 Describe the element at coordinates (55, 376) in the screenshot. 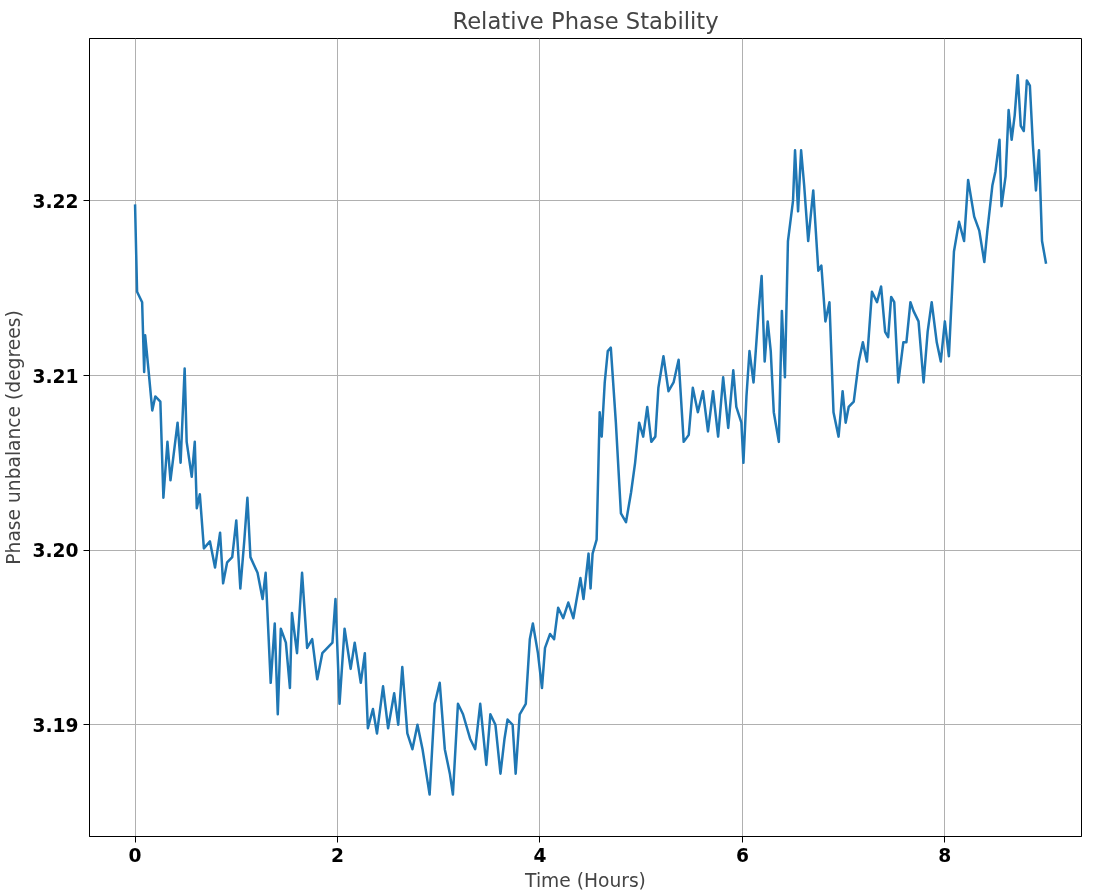

I see `y-tick-label: 3.21` at that location.